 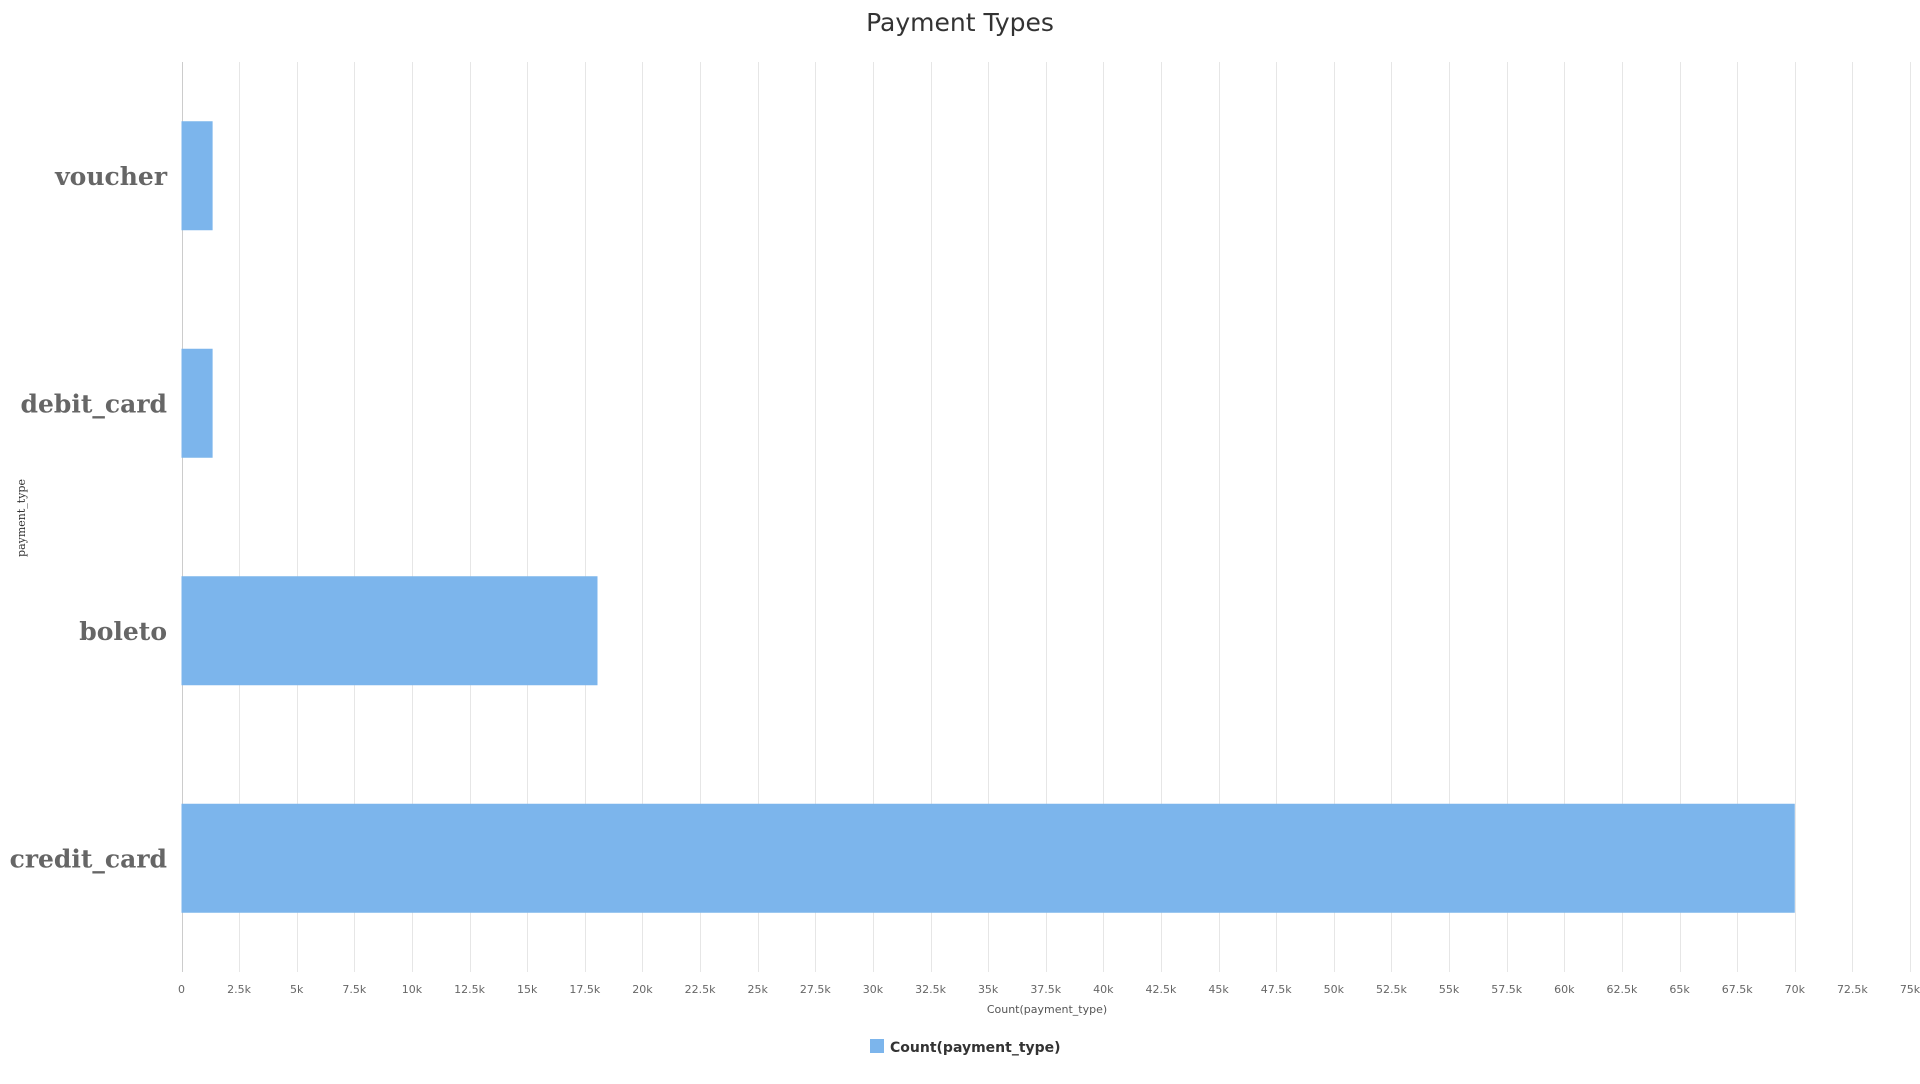 What do you see at coordinates (960, 22) in the screenshot?
I see `chart-title: Payment Types` at bounding box center [960, 22].